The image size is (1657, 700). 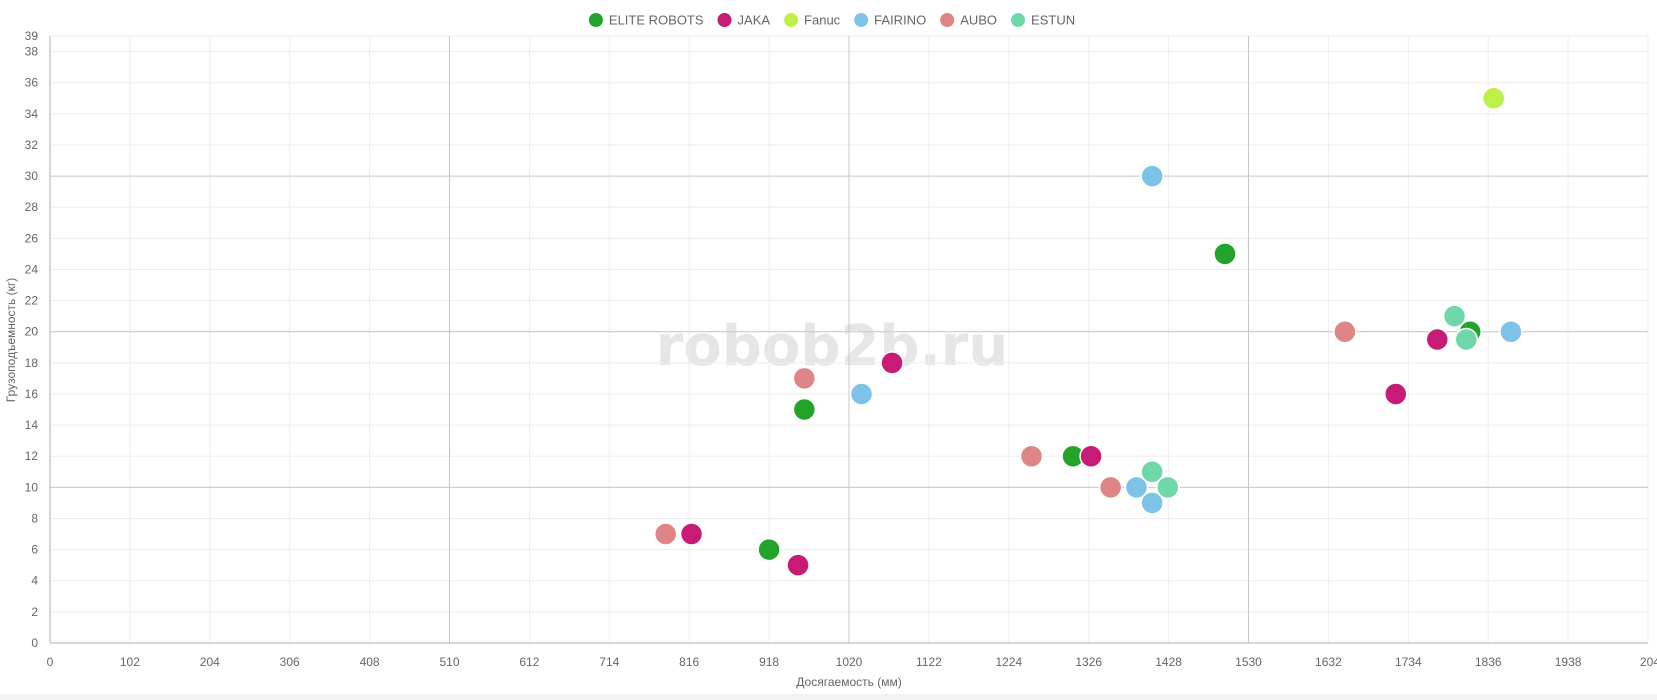 What do you see at coordinates (32, 301) in the screenshot?
I see `y-tick-label-11: 22` at bounding box center [32, 301].